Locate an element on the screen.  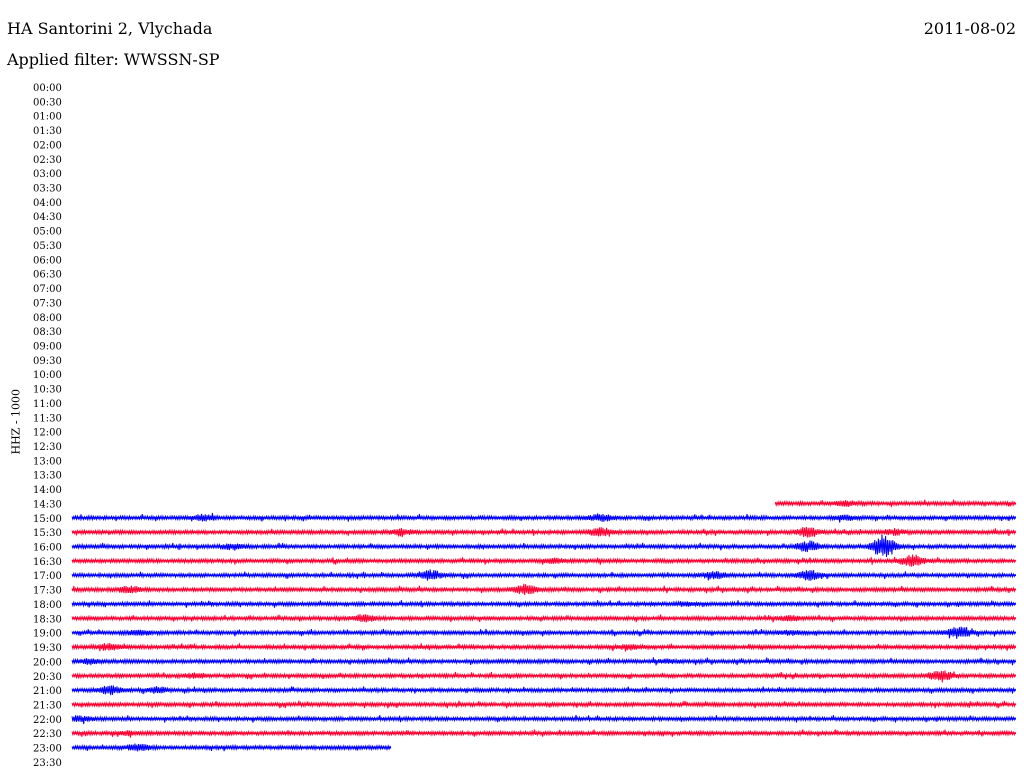
filter-label: Applied filter: WWSSN-SP is located at coordinates (113, 59).